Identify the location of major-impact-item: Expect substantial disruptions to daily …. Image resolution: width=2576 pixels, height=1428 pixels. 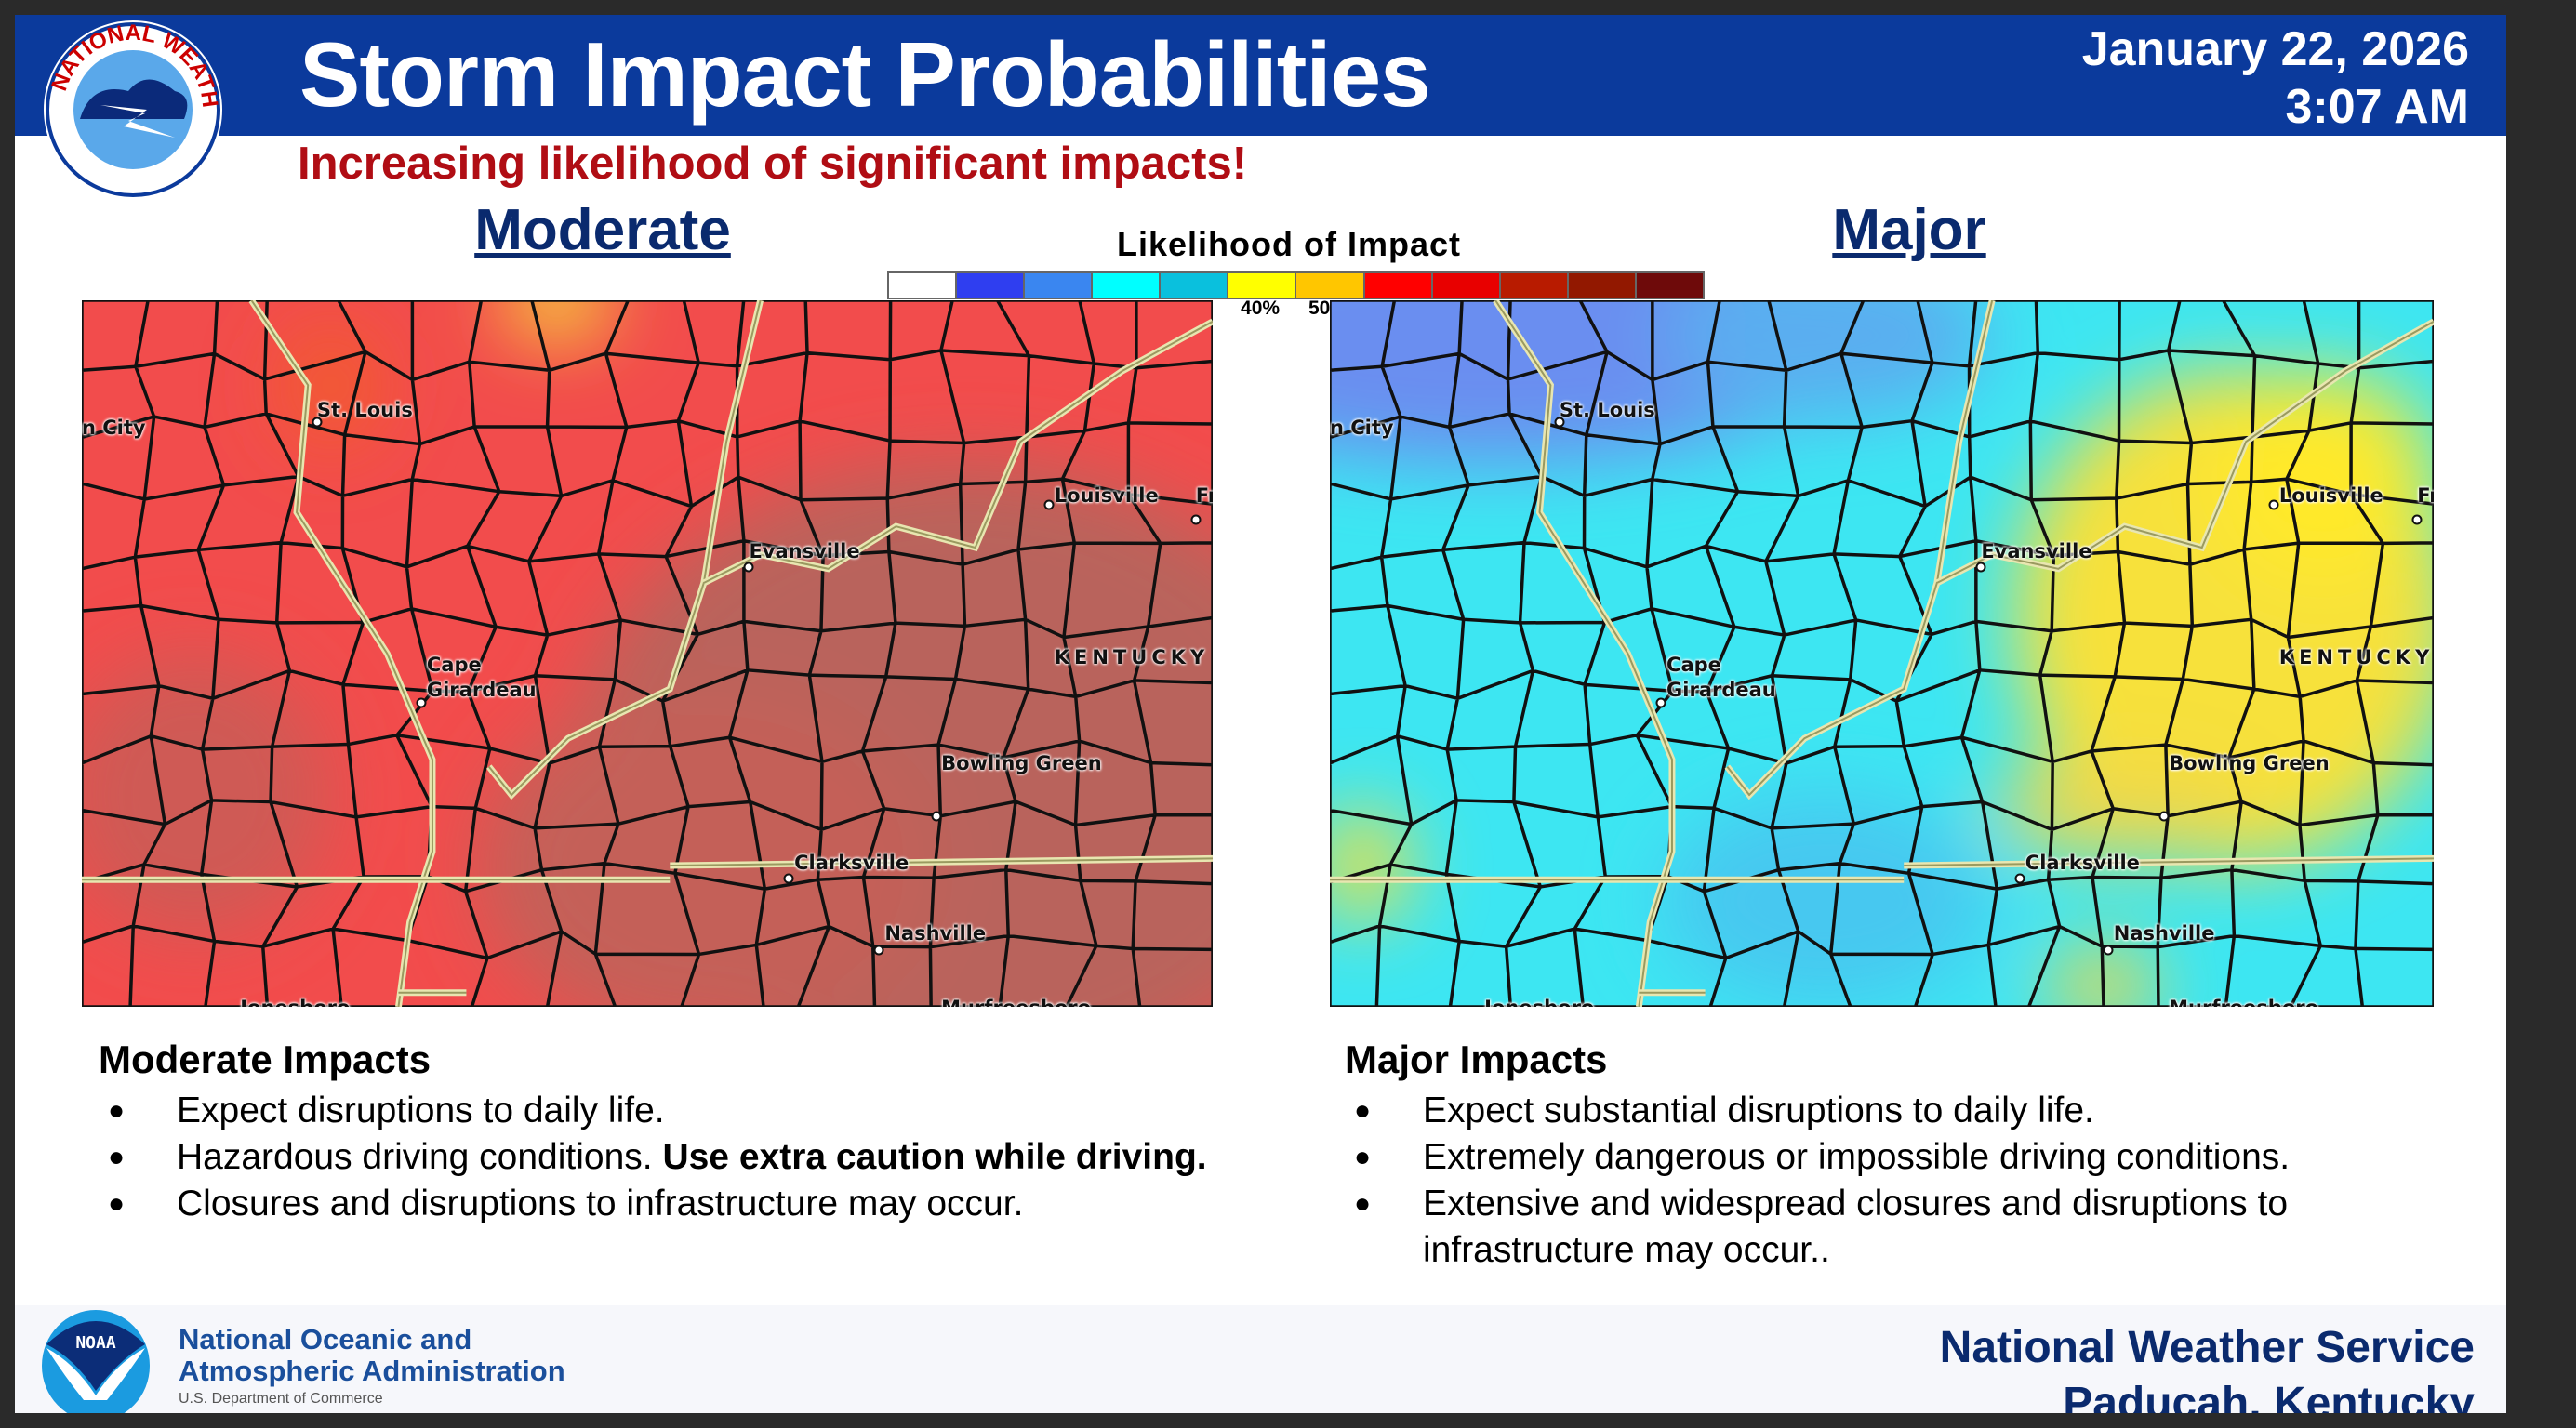
(1879, 1111).